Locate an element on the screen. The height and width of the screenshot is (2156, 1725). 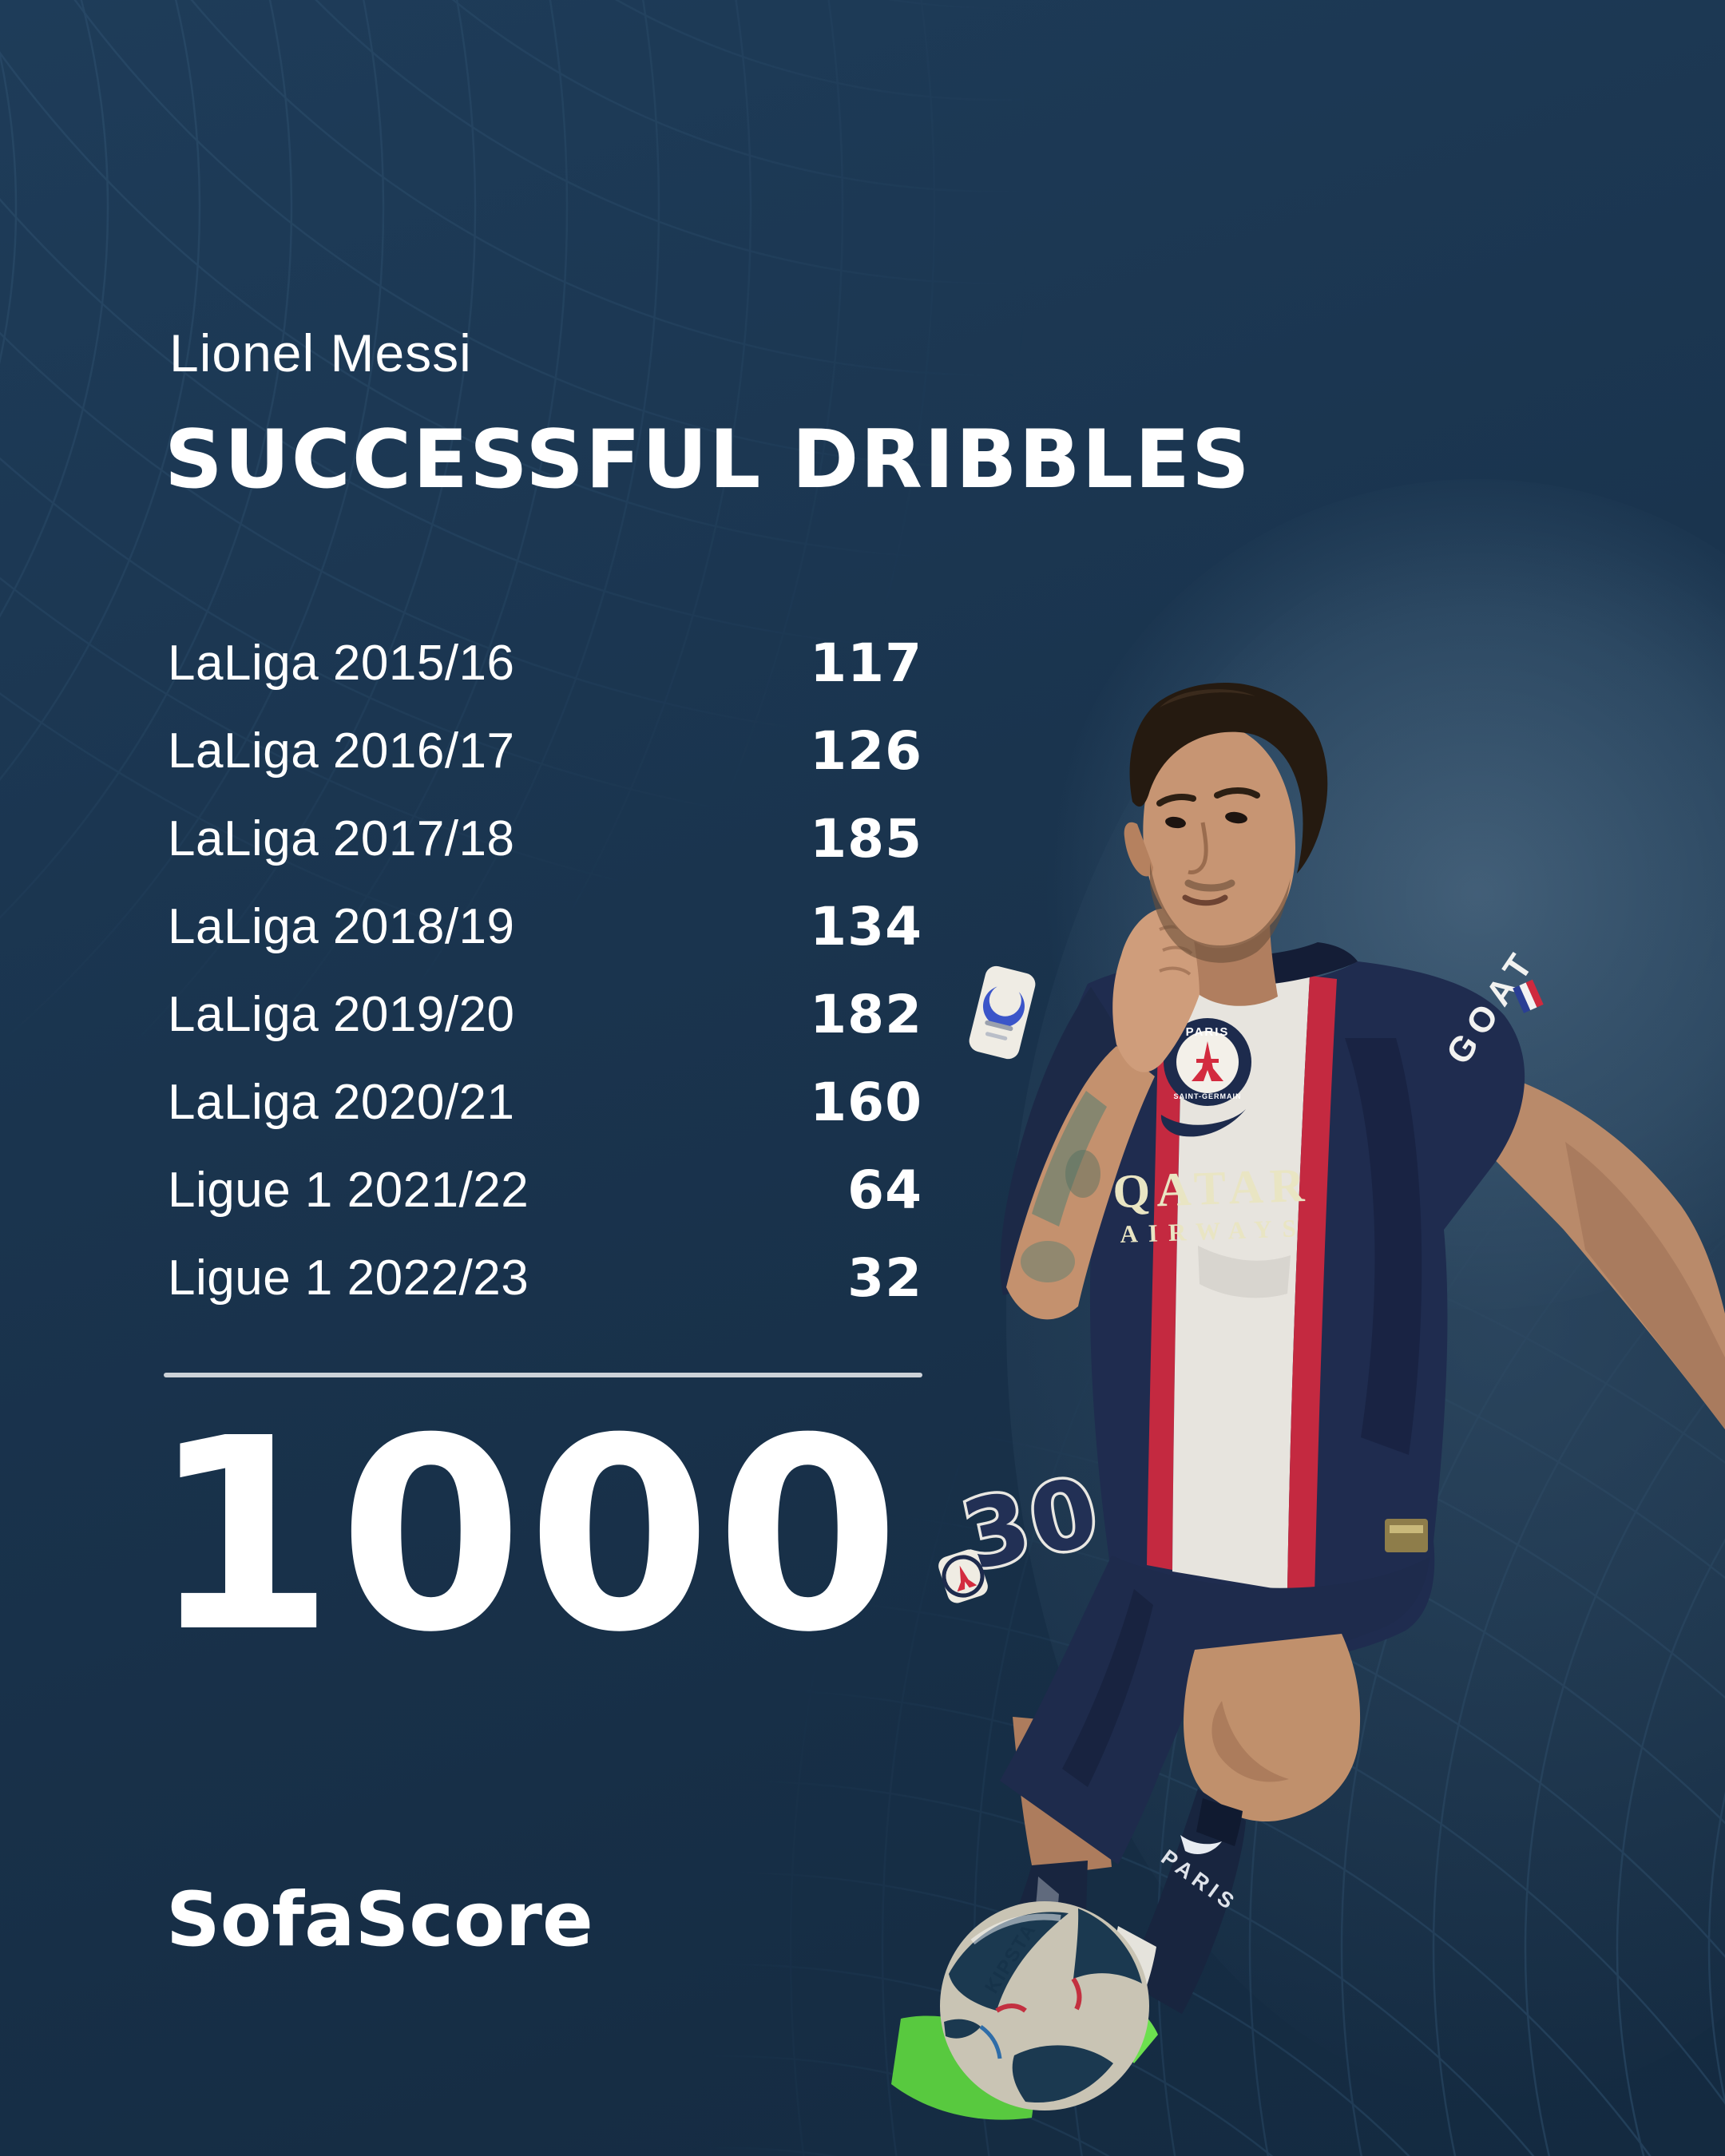
stat-value: 32 is located at coordinates (885, 1277).